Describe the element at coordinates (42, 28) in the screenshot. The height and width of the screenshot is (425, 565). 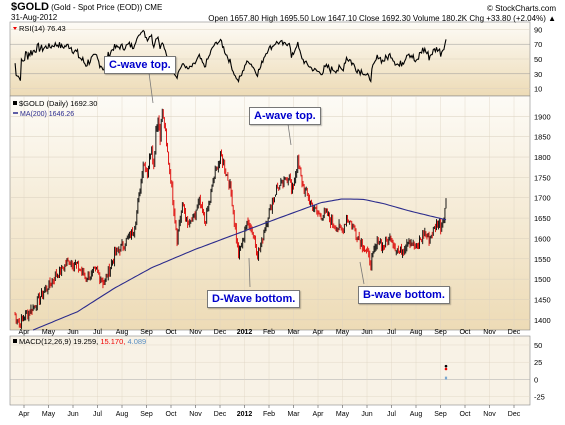
I see `rsi-label: RSI(14) 76.43` at that location.